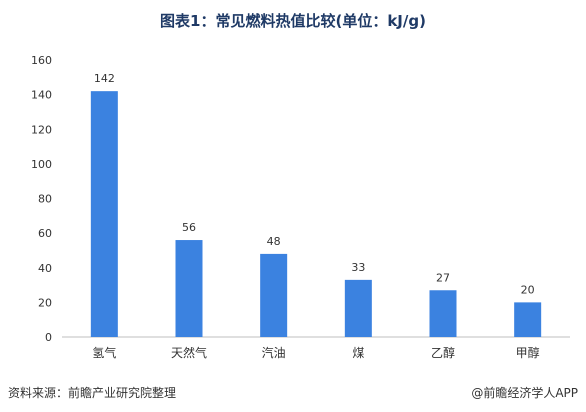  What do you see at coordinates (45, 302) in the screenshot?
I see `y-tick-label: 20` at bounding box center [45, 302].